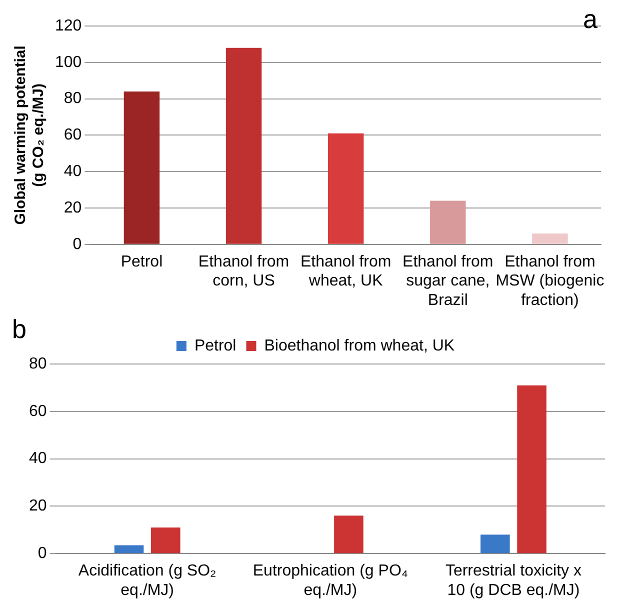 Image resolution: width=621 pixels, height=616 pixels. I want to click on x-tick-label: Ethanol from MSW (biogenic fraction), so click(550, 281).